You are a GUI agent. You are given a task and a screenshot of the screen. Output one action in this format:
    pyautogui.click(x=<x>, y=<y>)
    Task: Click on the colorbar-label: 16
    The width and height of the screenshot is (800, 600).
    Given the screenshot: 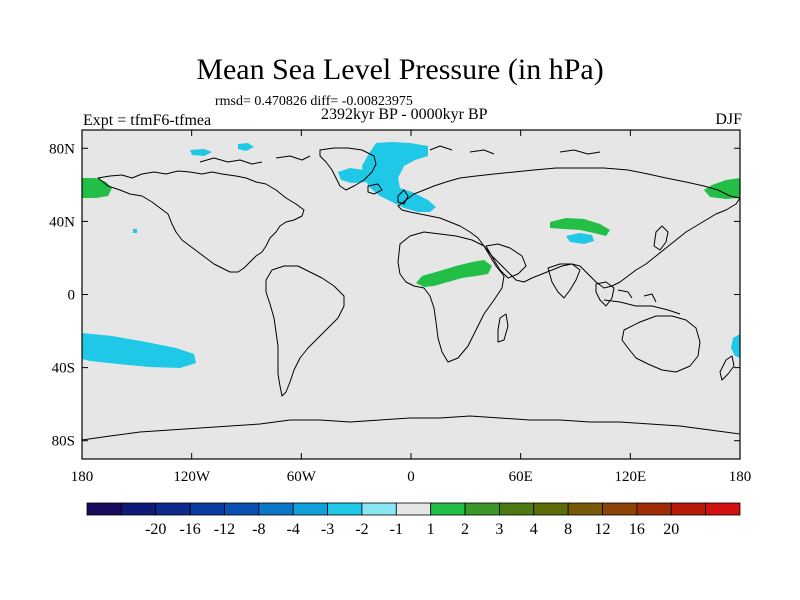 What is the action you would take?
    pyautogui.click(x=637, y=529)
    